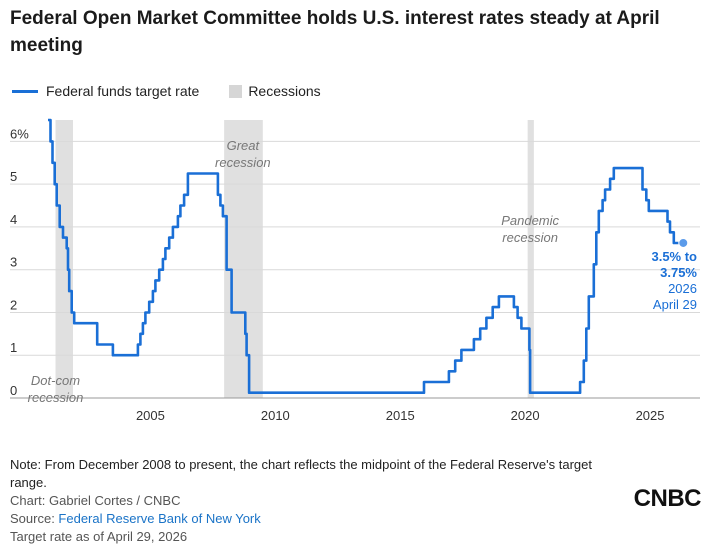 Image resolution: width=717 pixels, height=551 pixels. Describe the element at coordinates (25, 91) in the screenshot. I see `legend-line-swatch` at that location.